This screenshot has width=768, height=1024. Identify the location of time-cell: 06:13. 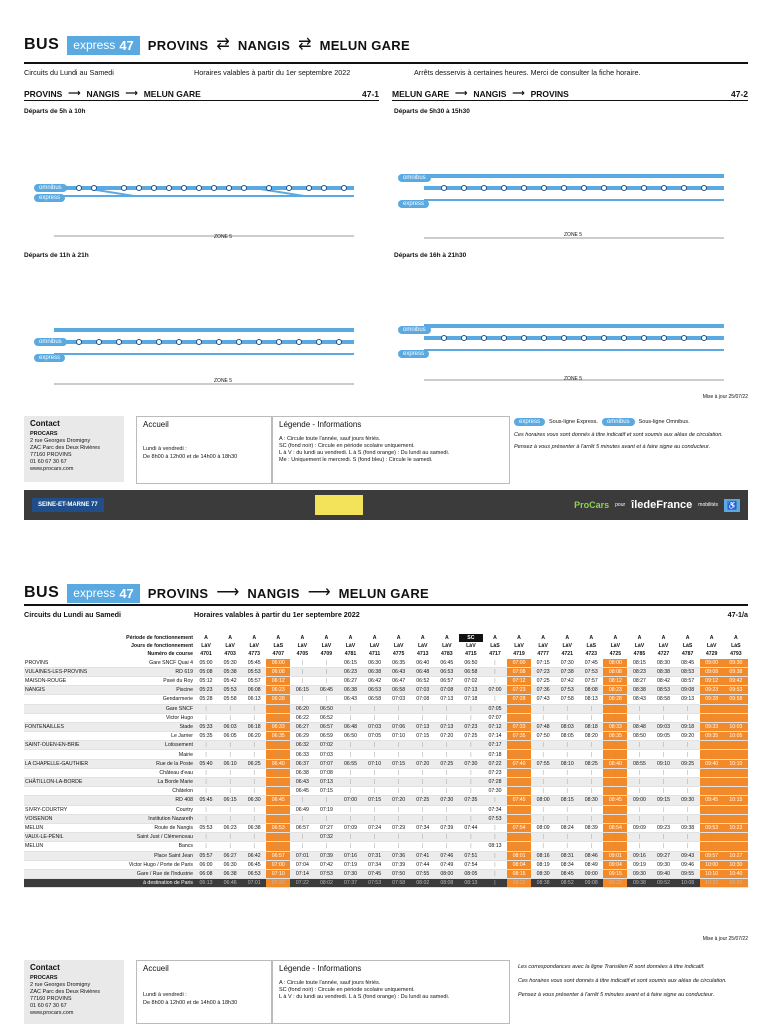
(206, 883).